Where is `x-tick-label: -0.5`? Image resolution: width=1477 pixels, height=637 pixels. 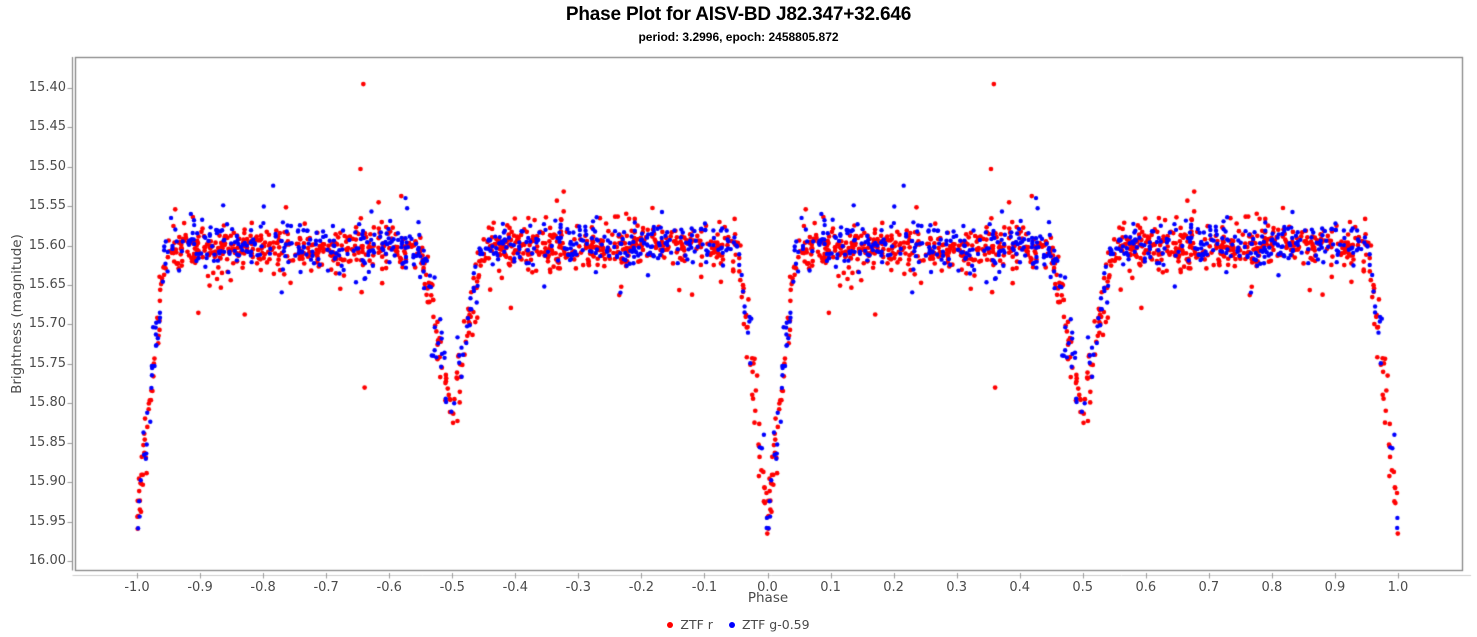 x-tick-label: -0.5 is located at coordinates (452, 587).